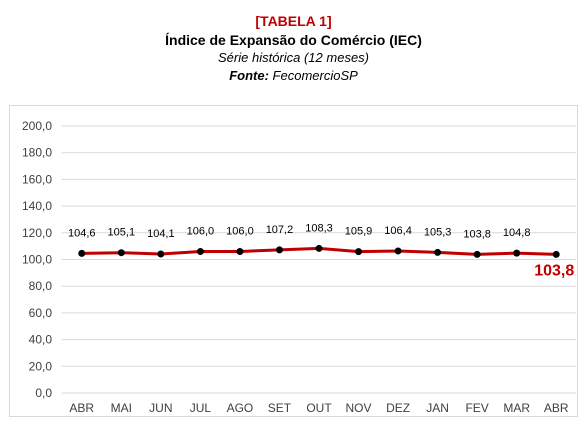 This screenshot has height=428, width=587. I want to click on y-tick-label: 80,0, so click(41, 286).